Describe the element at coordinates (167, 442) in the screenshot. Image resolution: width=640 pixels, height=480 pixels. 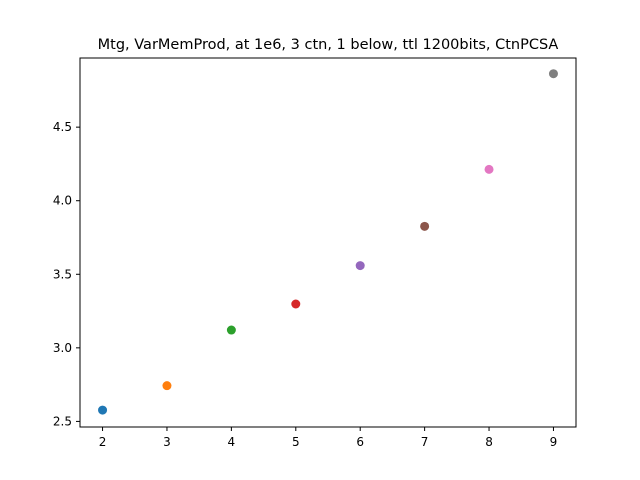
I see `x-tick-label: 3` at that location.